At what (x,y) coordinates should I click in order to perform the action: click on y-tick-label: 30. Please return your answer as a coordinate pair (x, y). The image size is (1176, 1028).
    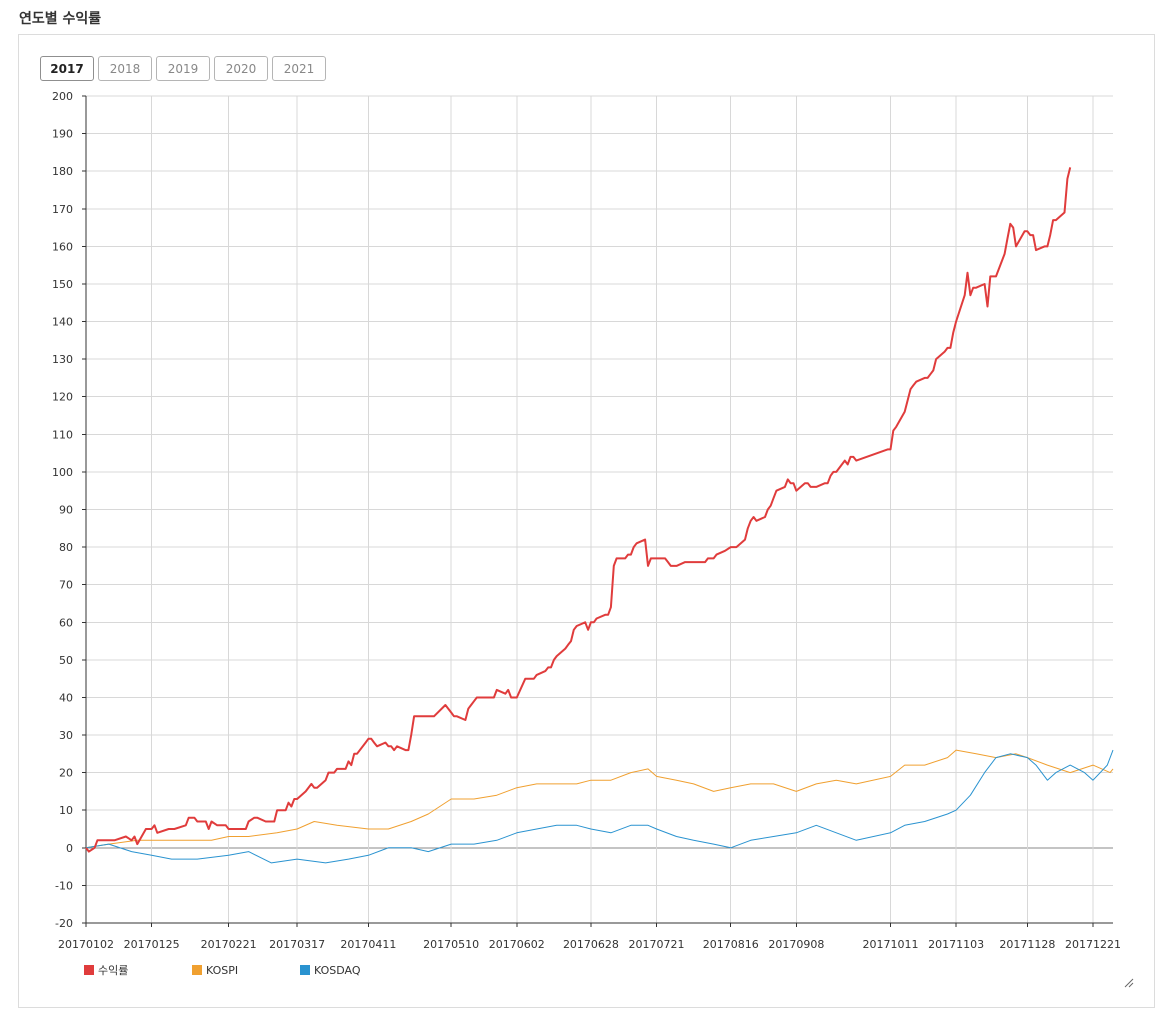
    Looking at the image, I should click on (66, 735).